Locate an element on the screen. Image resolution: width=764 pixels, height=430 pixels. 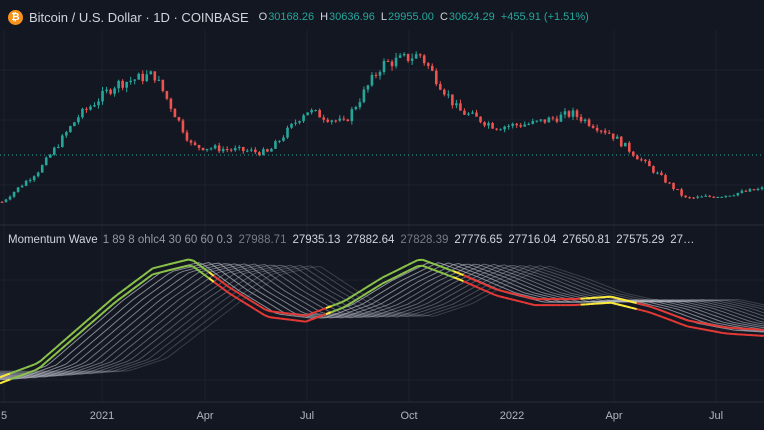
ohlc-close: C30624.29 is located at coordinates (467, 17).